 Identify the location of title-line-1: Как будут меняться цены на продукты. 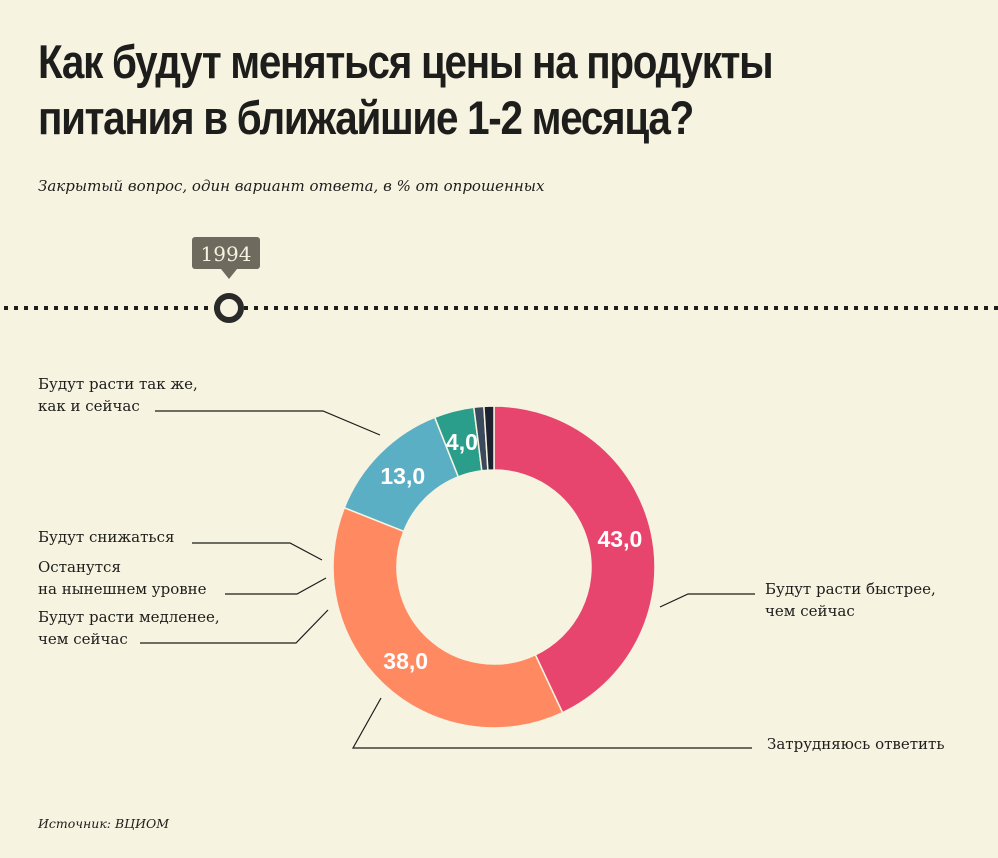
(406, 61).